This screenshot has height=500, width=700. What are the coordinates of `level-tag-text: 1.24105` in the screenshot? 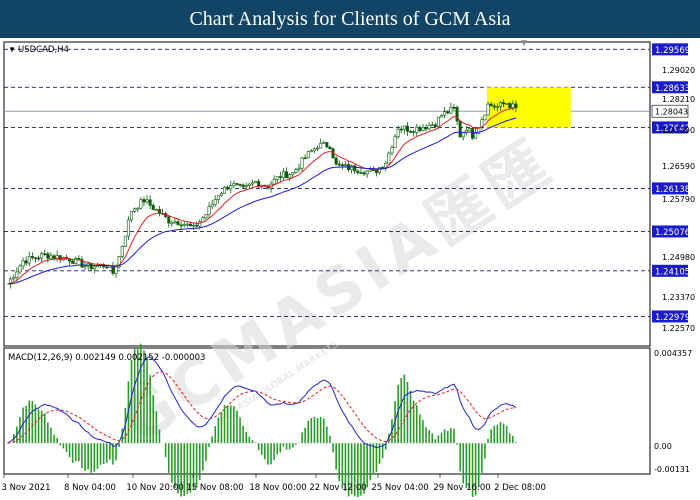 It's located at (672, 272).